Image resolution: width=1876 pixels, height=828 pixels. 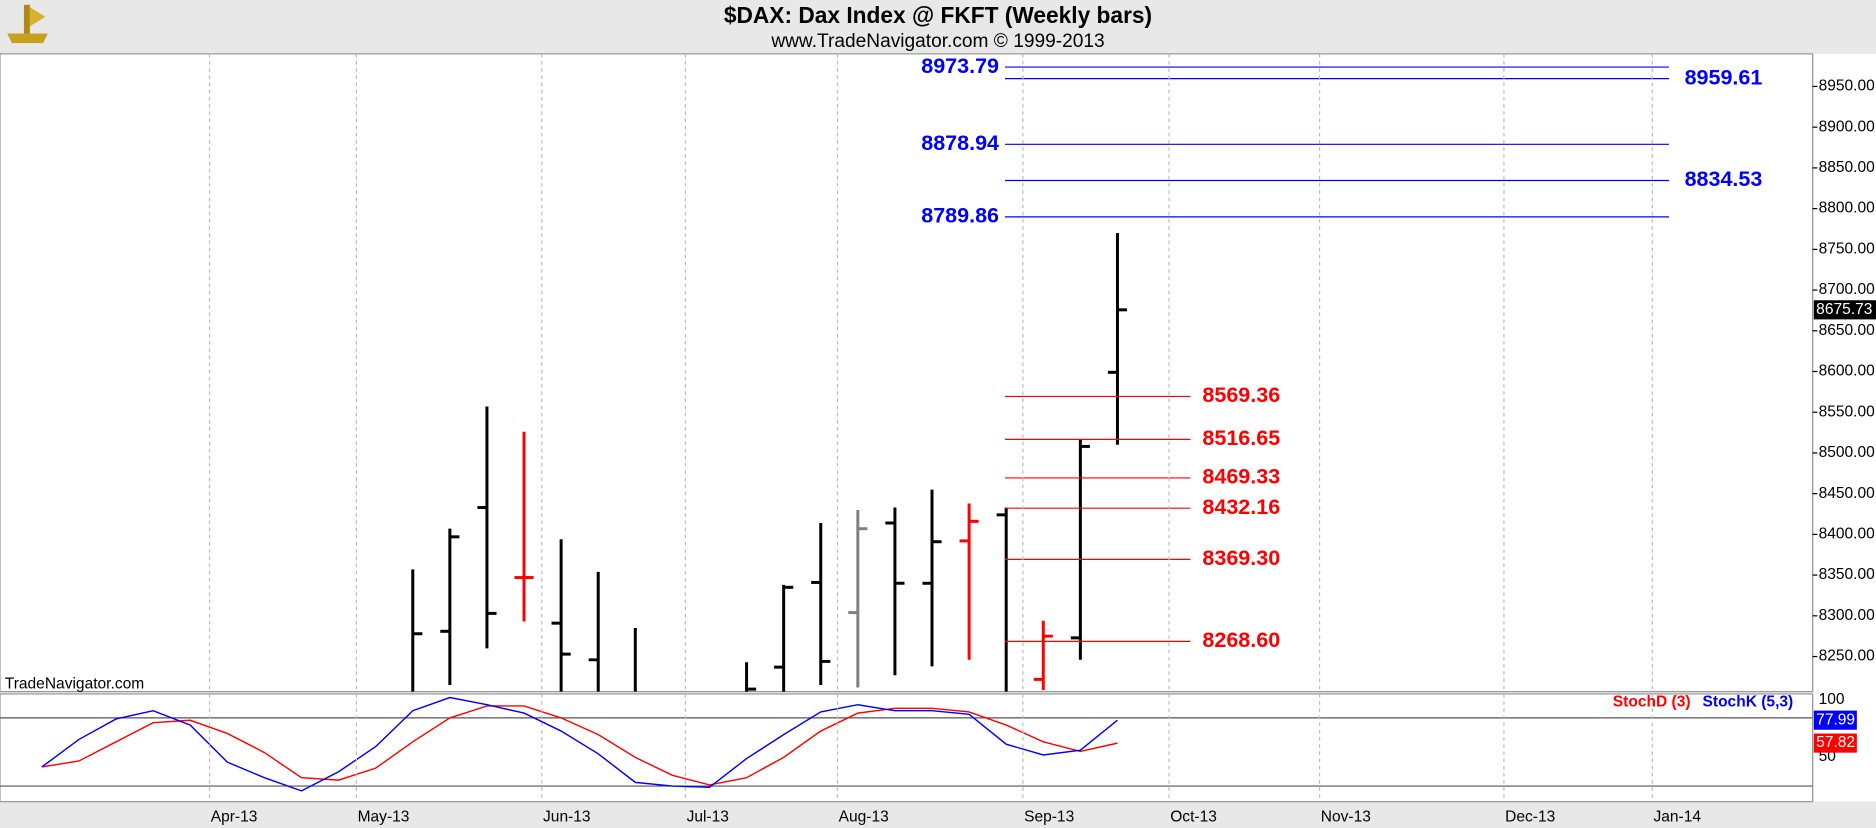 I want to click on last-value-label: 57.82, so click(x=1835, y=742).